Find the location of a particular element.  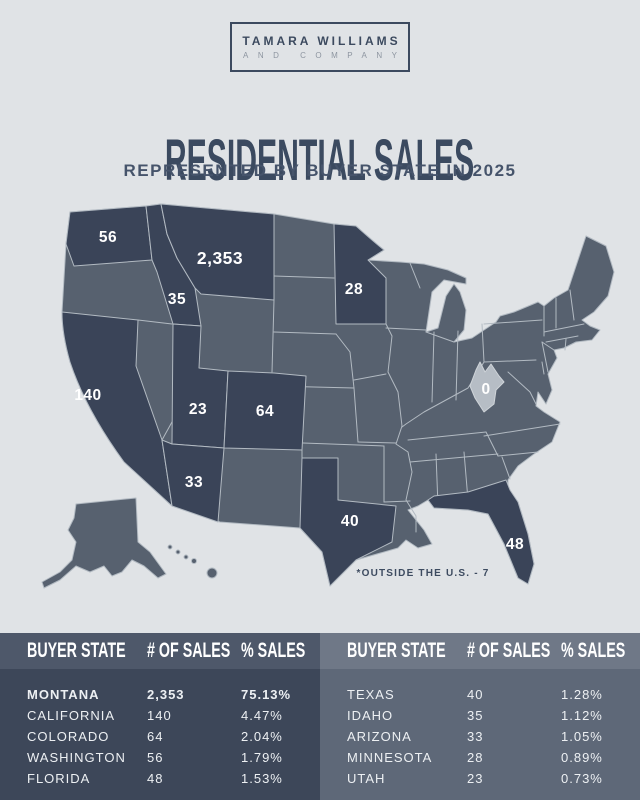

cell-state: COLORADO is located at coordinates (68, 736).